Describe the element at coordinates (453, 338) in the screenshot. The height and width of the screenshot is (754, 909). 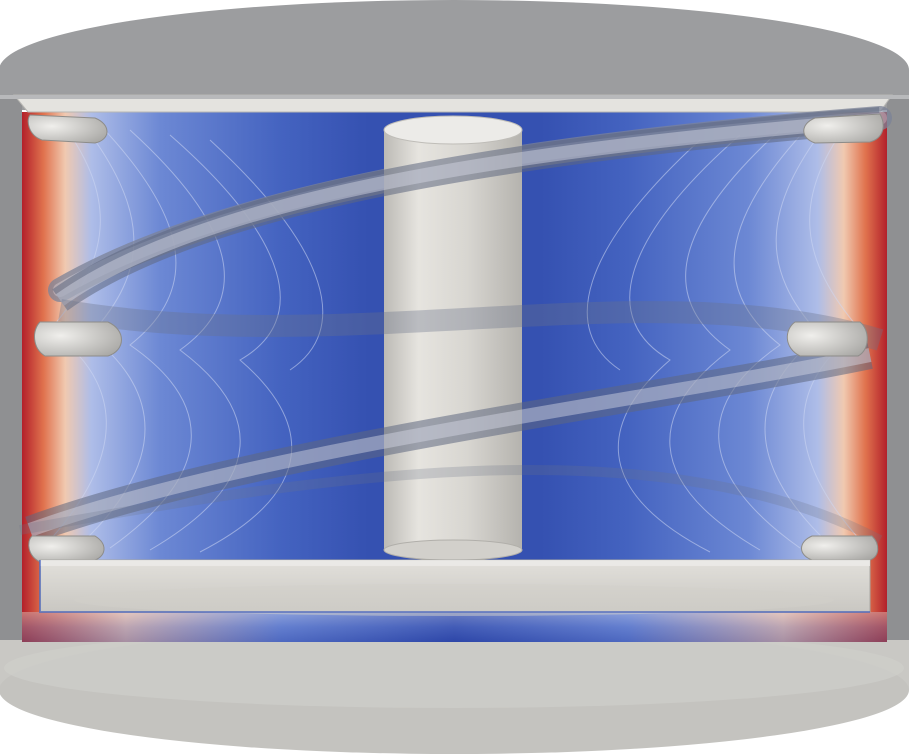
I see `central-shaft` at that location.